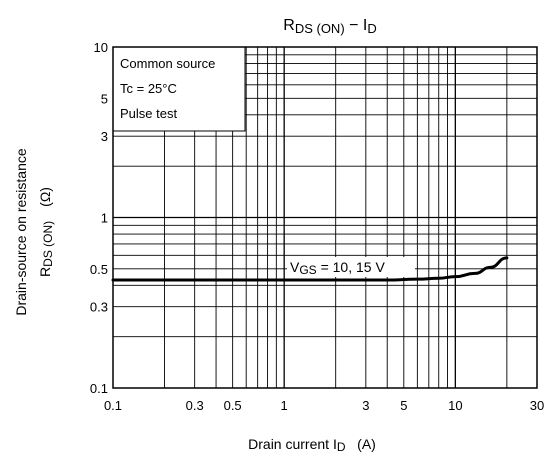 The height and width of the screenshot is (464, 550). I want to click on series-line, so click(310, 269).